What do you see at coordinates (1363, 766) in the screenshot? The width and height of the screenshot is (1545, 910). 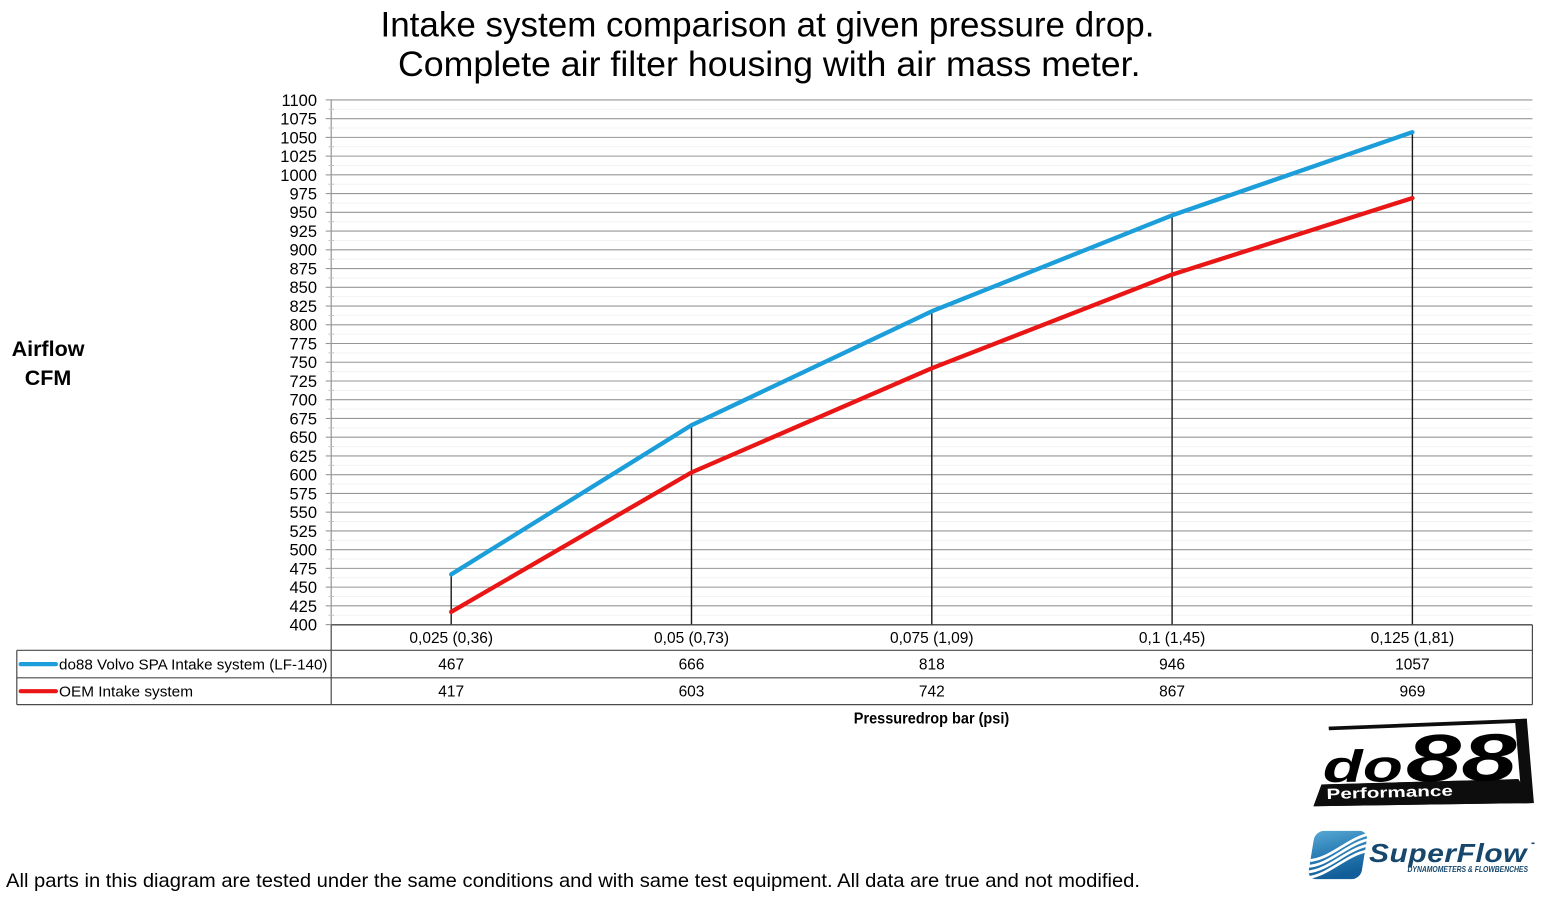 I see `svg-text: do` at bounding box center [1363, 766].